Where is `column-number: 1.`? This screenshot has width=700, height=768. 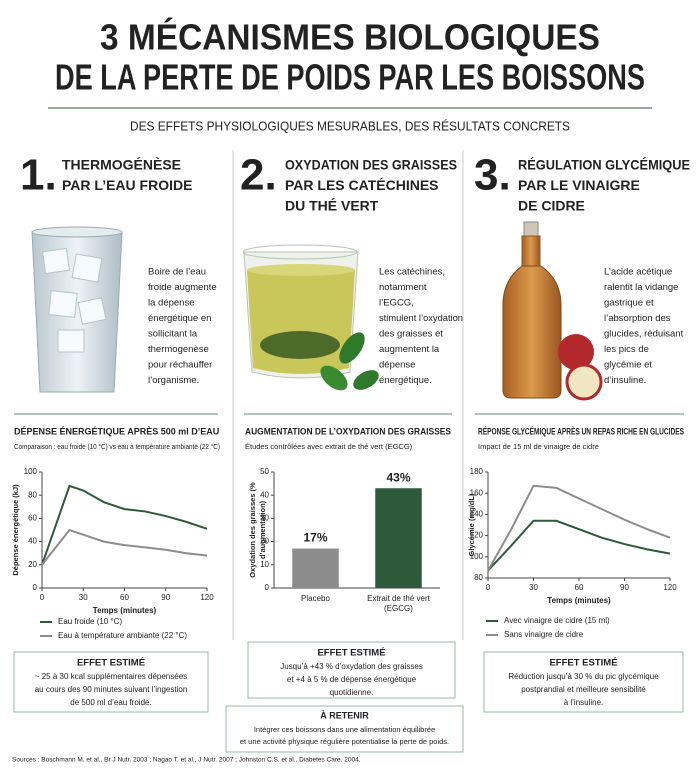 column-number: 1. is located at coordinates (38, 175).